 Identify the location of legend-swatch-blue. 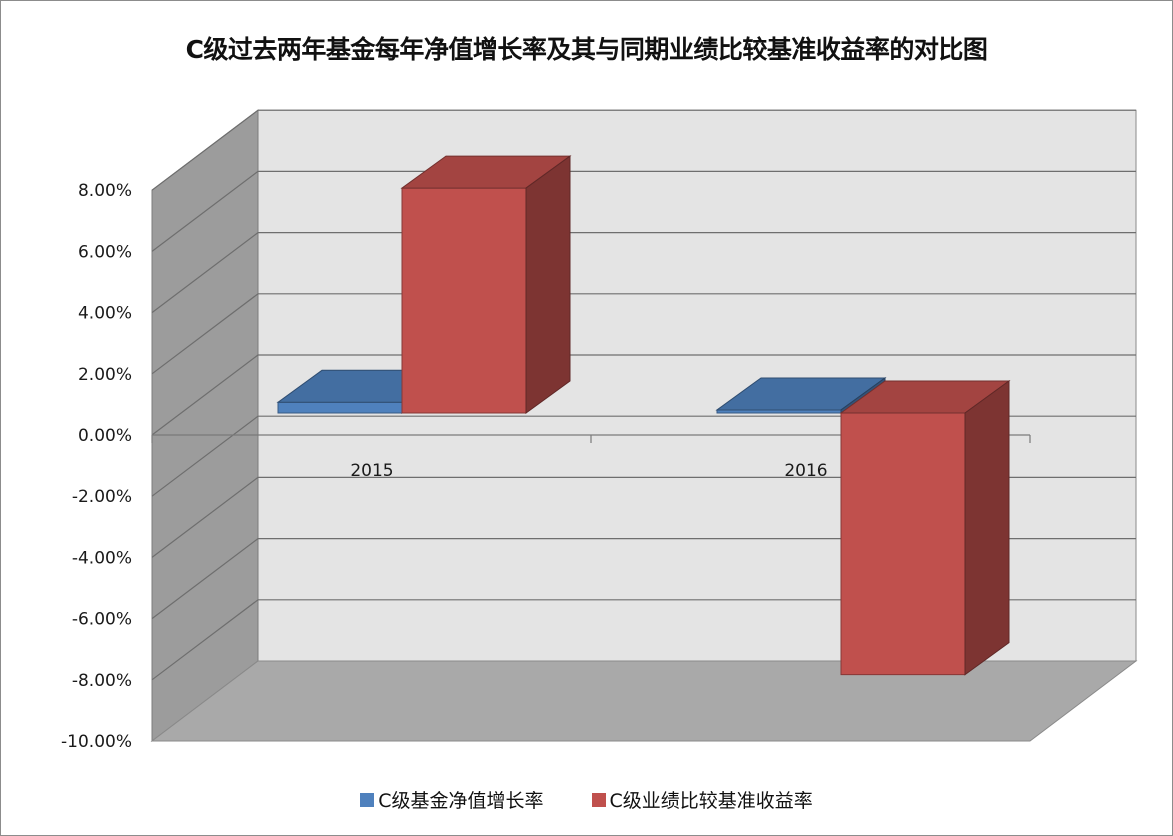
(367, 799).